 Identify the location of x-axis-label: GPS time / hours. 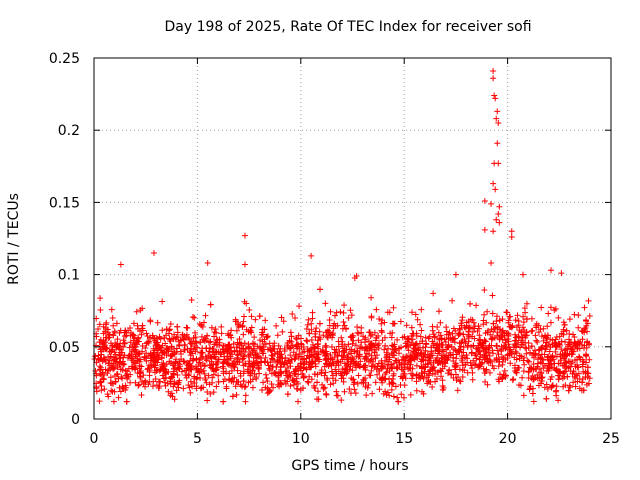
(349, 466).